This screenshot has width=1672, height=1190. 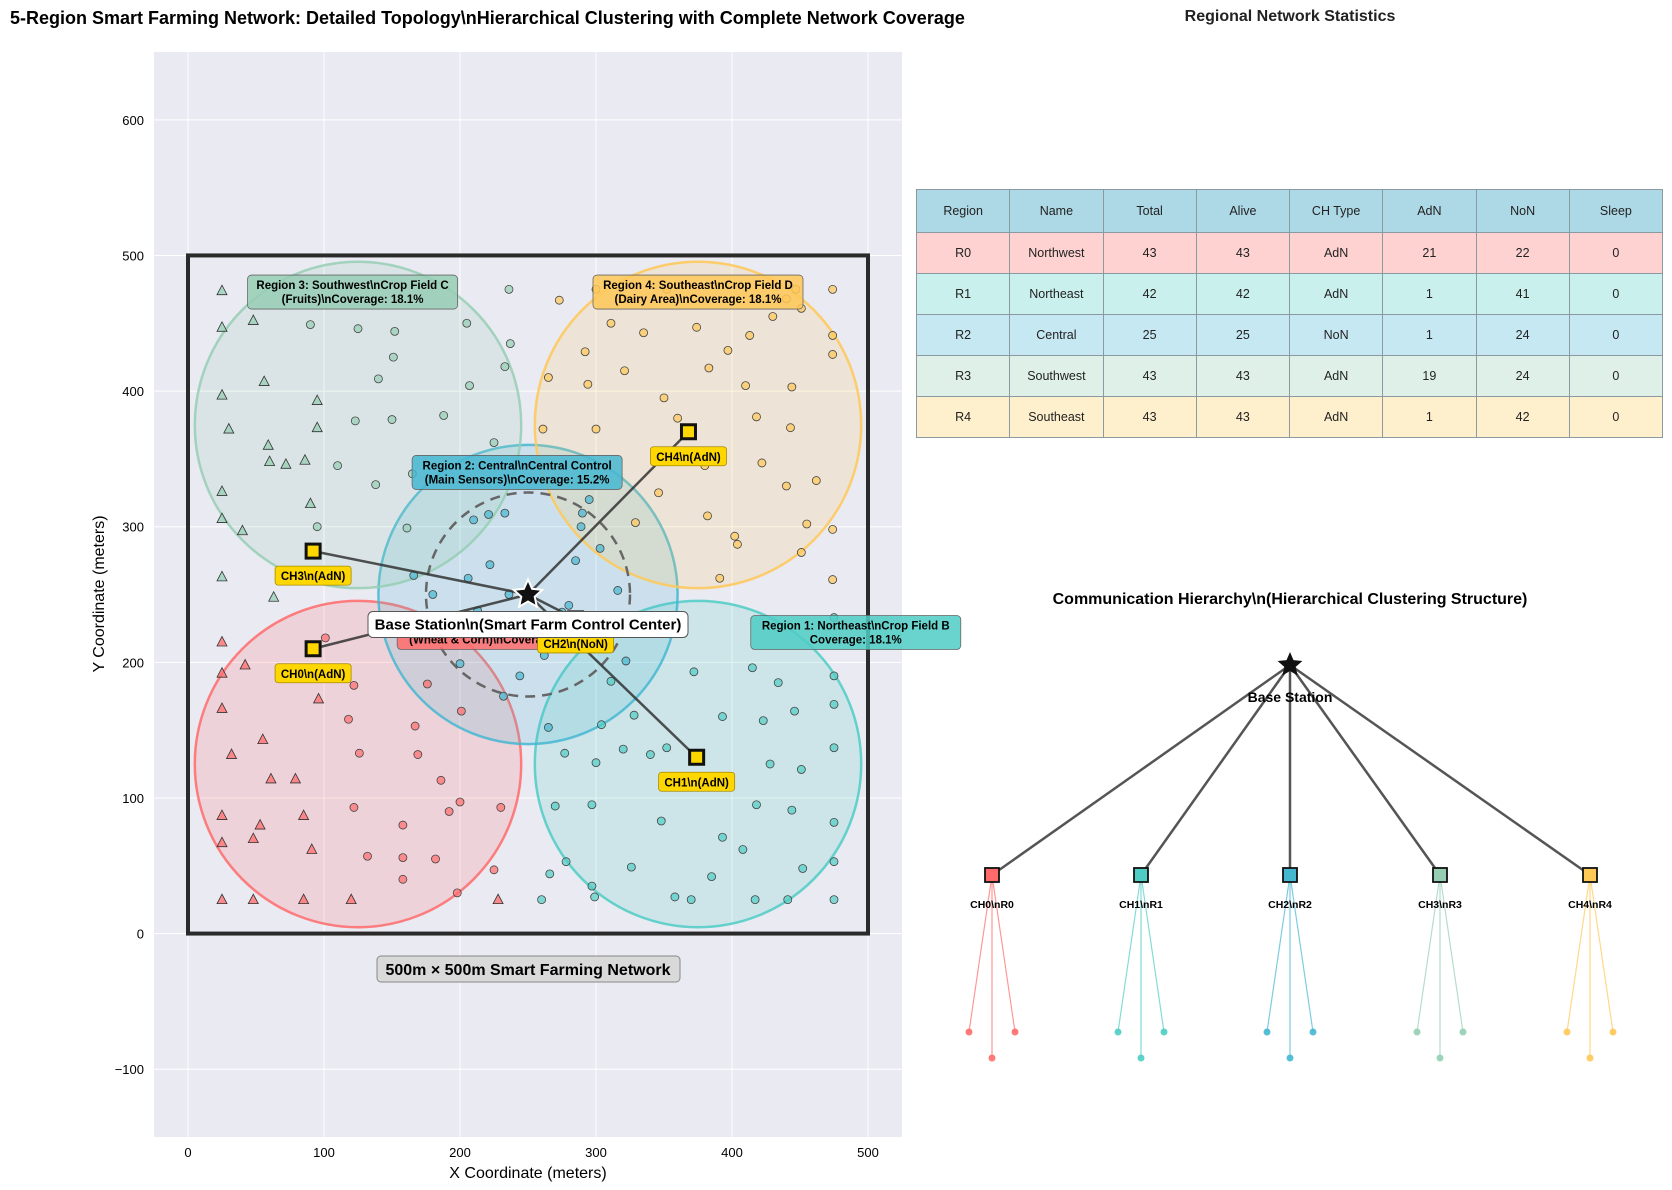 I want to click on table-header-cell: Region, so click(x=963, y=211).